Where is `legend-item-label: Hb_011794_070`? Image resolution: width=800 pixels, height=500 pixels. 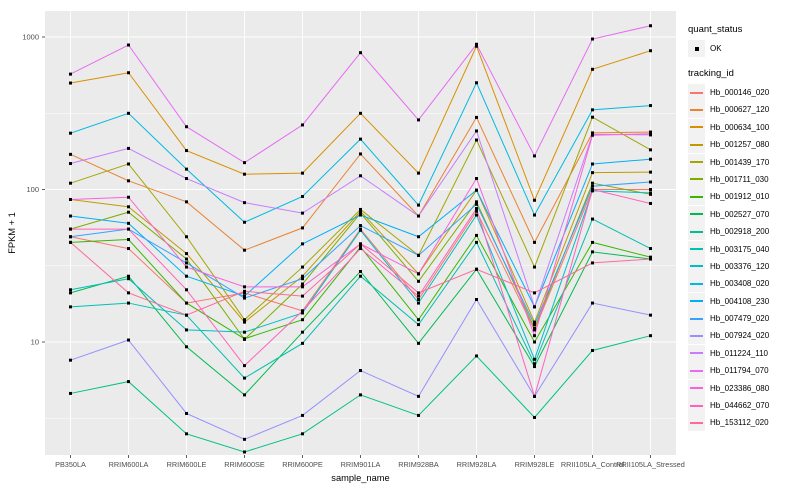
legend-item-label: Hb_011794_070 is located at coordinates (739, 371).